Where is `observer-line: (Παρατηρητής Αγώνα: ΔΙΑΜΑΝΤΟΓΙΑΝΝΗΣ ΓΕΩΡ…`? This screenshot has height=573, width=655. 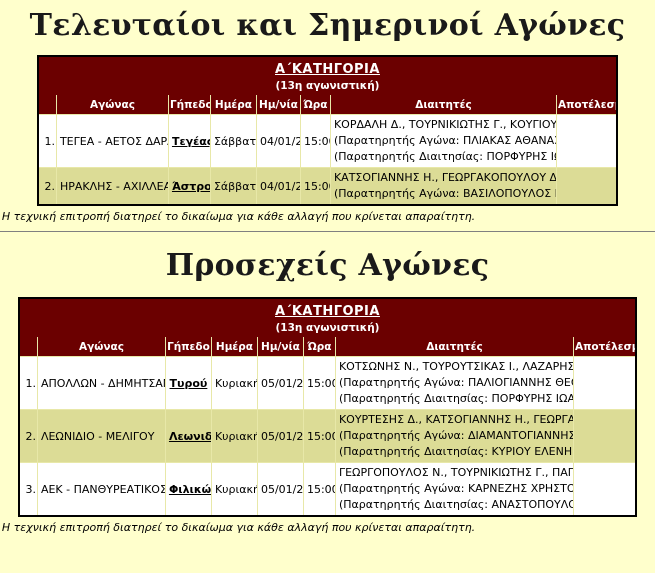
observer-line: (Παρατηρητής Αγώνα: ΔΙΑΜΑΝΤΟΓΙΑΝΝΗΣ ΓΕΩΡ… is located at coordinates (456, 435).